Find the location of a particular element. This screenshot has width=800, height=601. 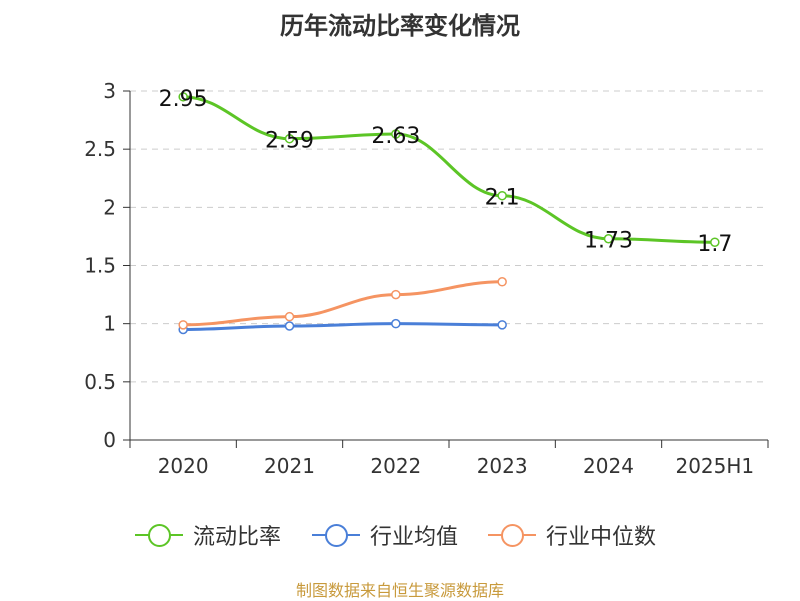

legend-label-industry-mean: 行业均值 is located at coordinates (414, 537).